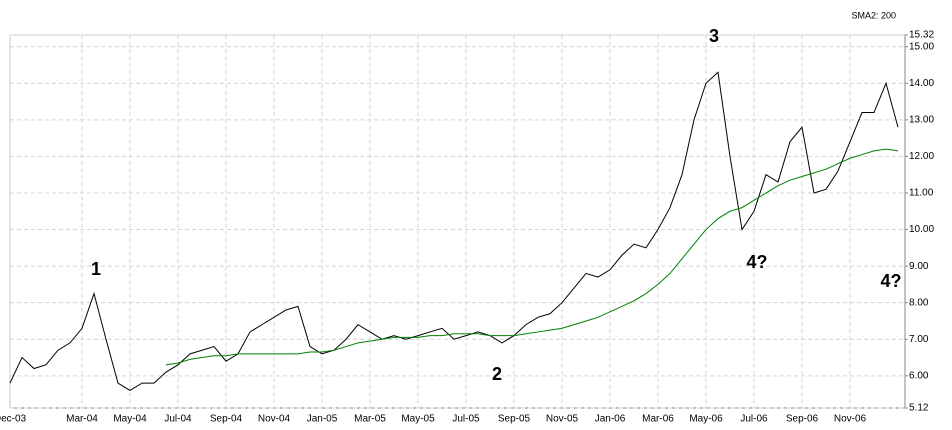  What do you see at coordinates (226, 419) in the screenshot?
I see `x-tick-label: Sep-04` at bounding box center [226, 419].